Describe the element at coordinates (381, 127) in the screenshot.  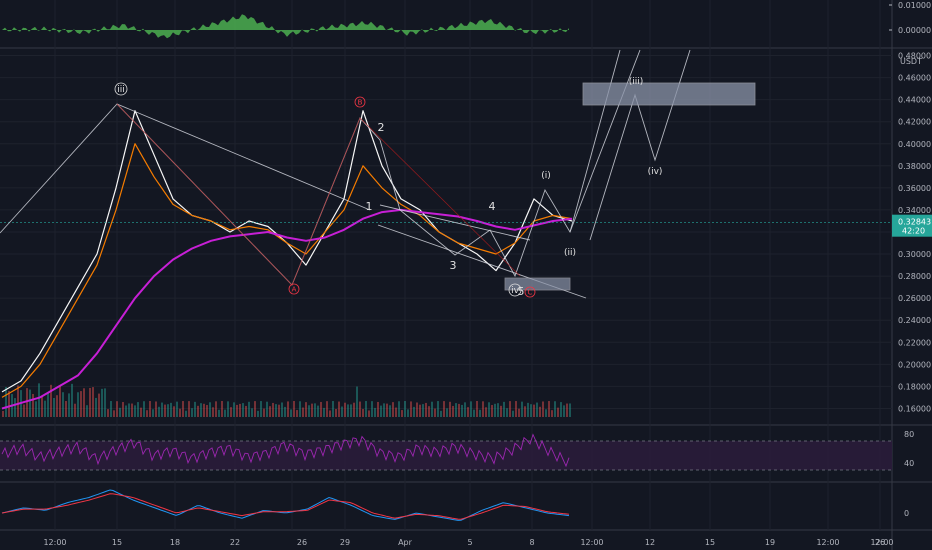
I see `wave-label: 2` at that location.